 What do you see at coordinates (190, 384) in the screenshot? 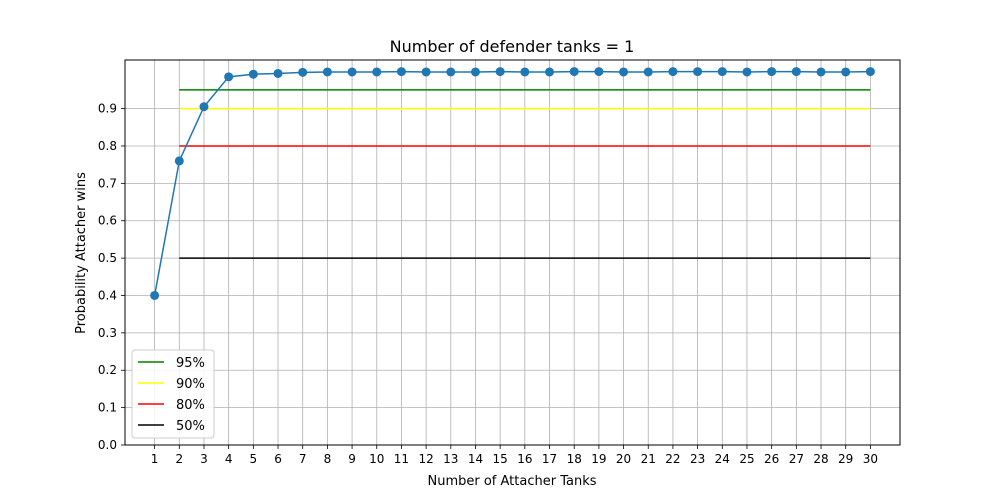
I see `legend-label: 90%` at bounding box center [190, 384].